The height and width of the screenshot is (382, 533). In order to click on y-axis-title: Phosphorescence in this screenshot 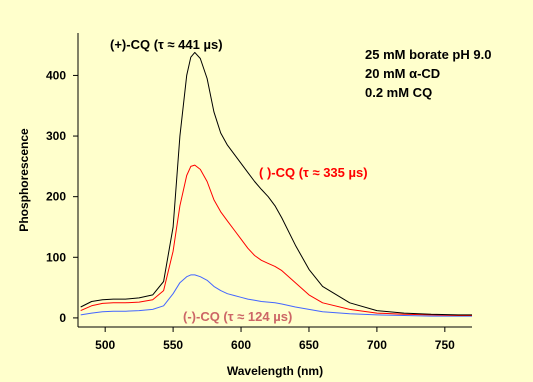, I will do `click(24, 180)`.